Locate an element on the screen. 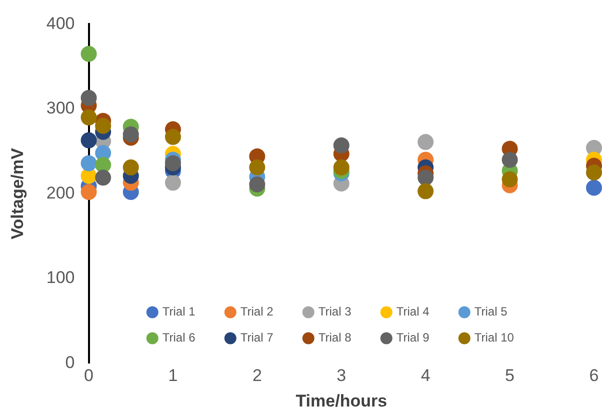 This screenshot has width=602, height=414. y-tick-label: 200 is located at coordinates (60, 192).